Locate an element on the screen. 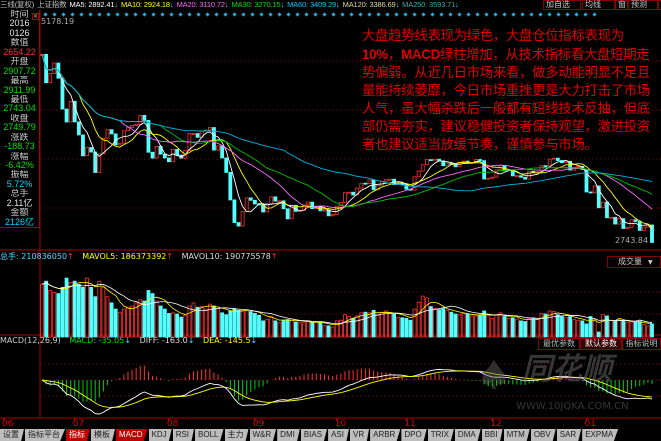  toolbar-button-1: 均线 is located at coordinates (598, 5).